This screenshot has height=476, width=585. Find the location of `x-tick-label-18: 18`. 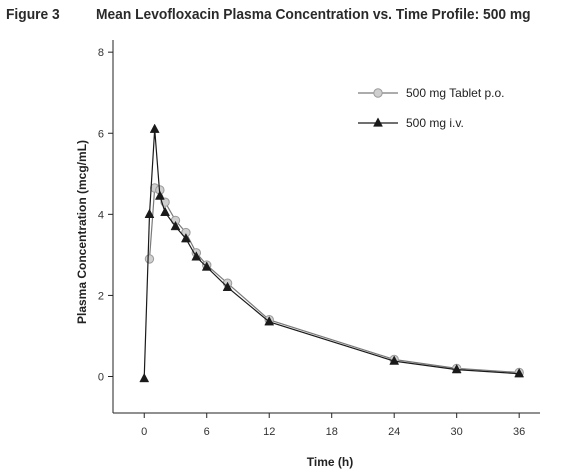

x-tick-label-18: 18 is located at coordinates (332, 432).